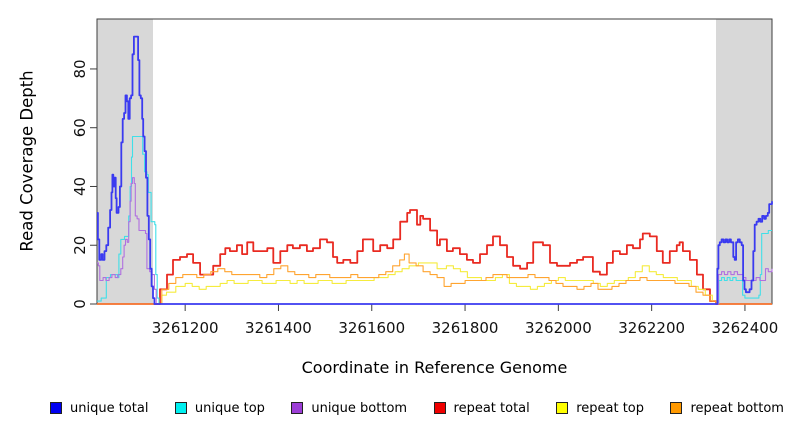 The width and height of the screenshot is (792, 432). Describe the element at coordinates (359, 408) in the screenshot. I see `legend-label: unique bottom` at that location.